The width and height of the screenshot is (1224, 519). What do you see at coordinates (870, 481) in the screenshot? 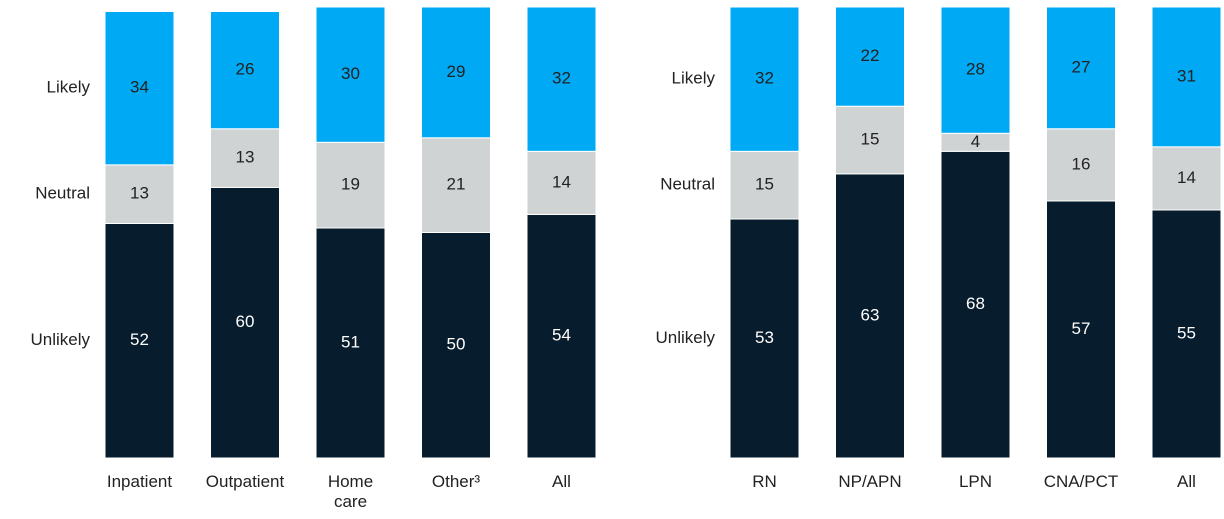
I see `x-tick-label: NP/APN` at bounding box center [870, 481].